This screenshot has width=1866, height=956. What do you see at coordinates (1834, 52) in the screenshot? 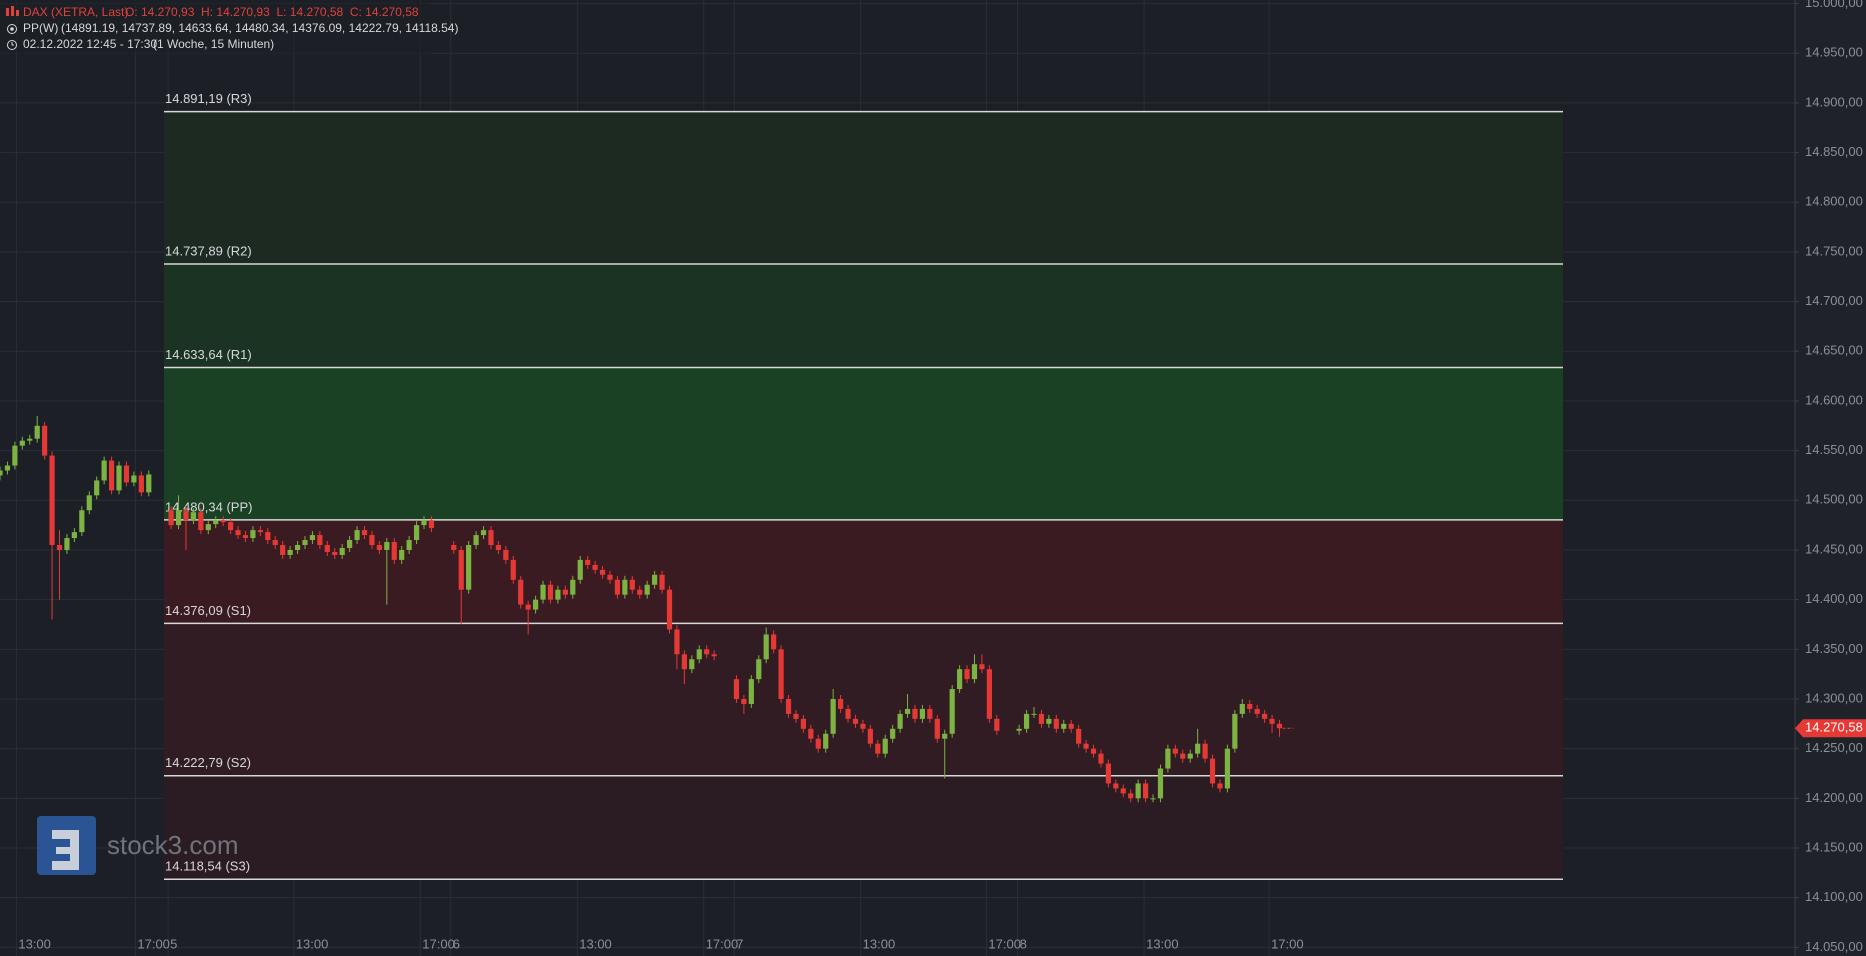
I see `y-tick-label: 14.950,00` at bounding box center [1834, 52].